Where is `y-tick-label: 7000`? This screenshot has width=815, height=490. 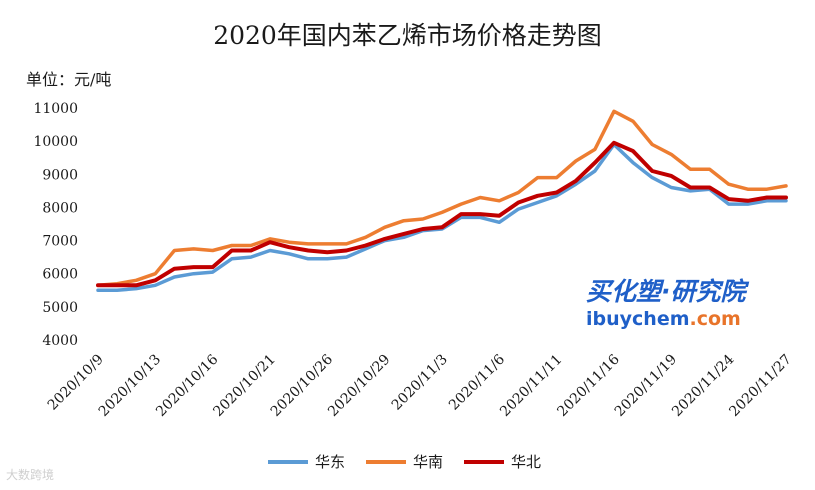 y-tick-label: 7000 is located at coordinates (60, 242).